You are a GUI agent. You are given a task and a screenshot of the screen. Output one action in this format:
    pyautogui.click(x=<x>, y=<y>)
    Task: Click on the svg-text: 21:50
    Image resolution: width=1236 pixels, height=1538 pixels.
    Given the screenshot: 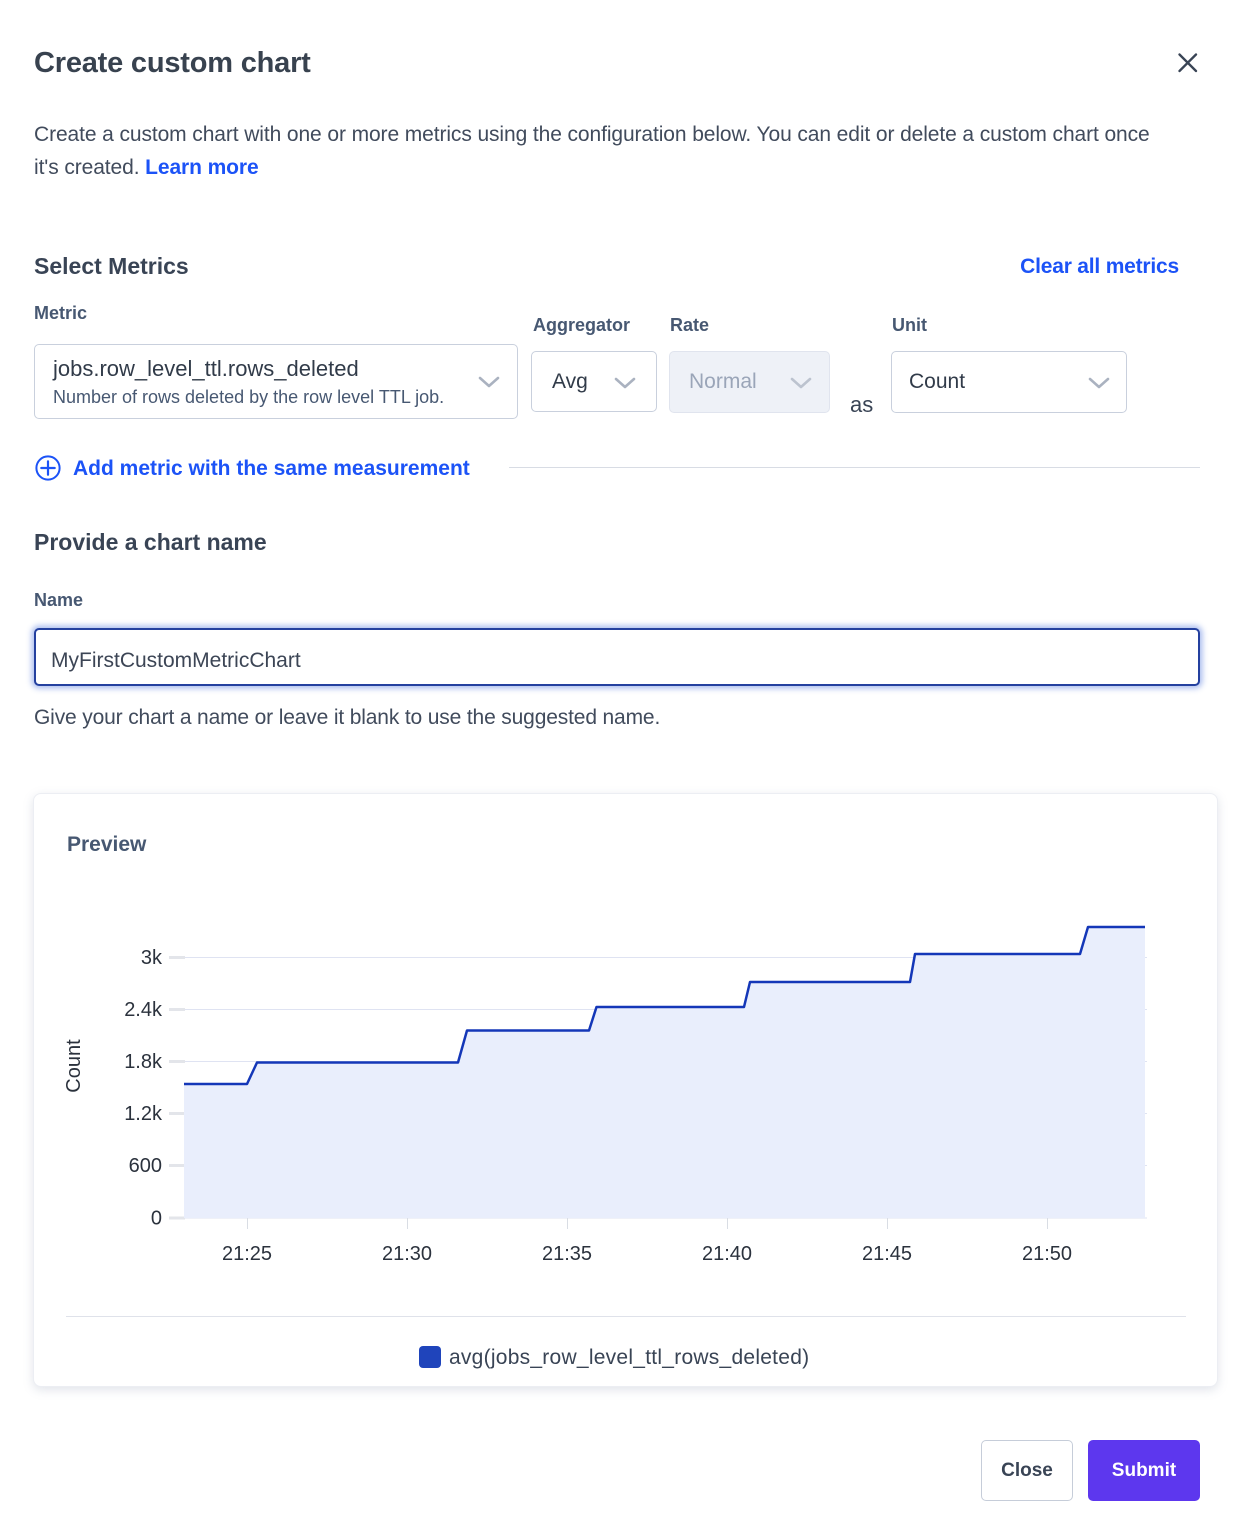 What is the action you would take?
    pyautogui.click(x=1047, y=1254)
    